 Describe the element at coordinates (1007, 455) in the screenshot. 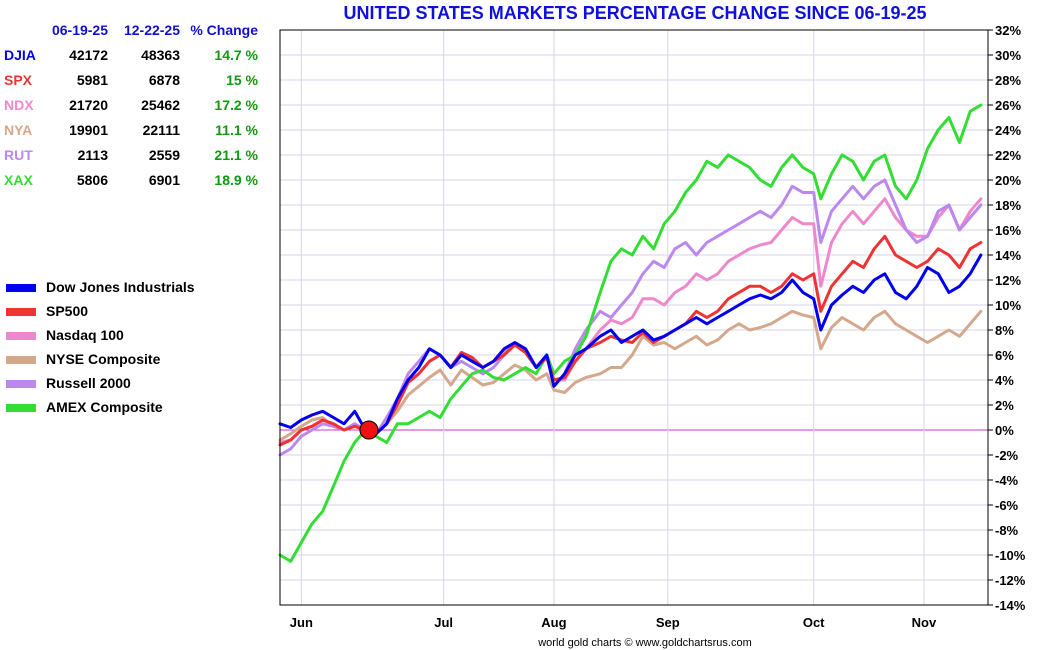

I see `y-tick-label: -2%` at that location.